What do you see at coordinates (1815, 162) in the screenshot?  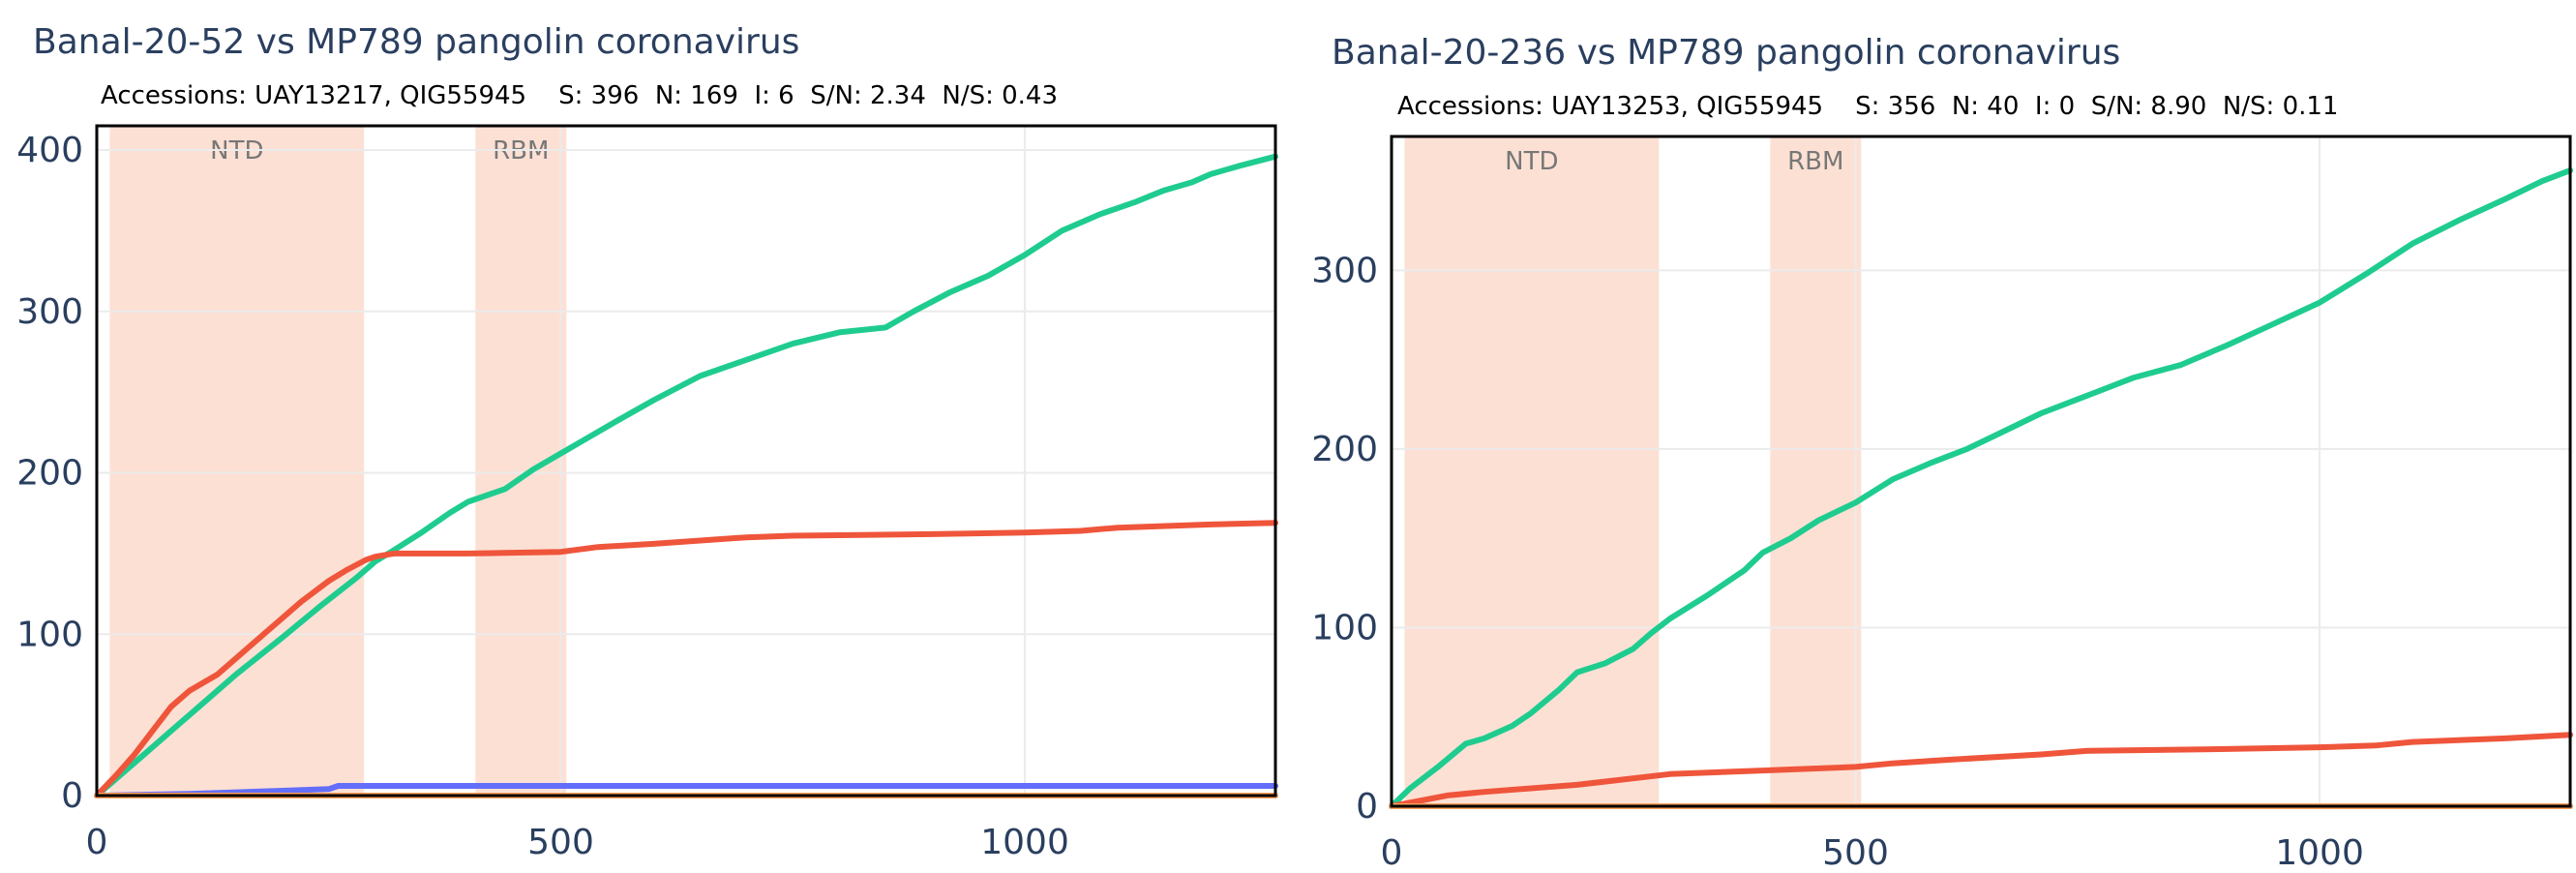 I see `region-label-rbm: RBM` at bounding box center [1815, 162].